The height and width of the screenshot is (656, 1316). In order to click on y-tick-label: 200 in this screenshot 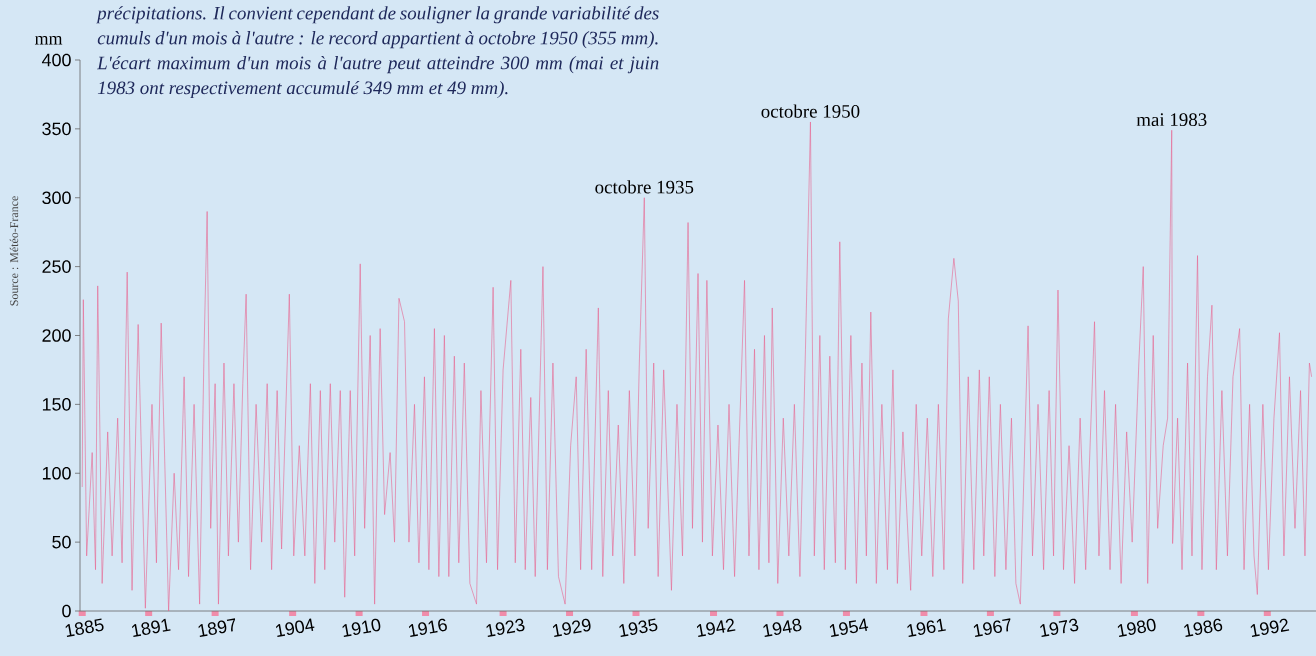, I will do `click(56, 335)`.